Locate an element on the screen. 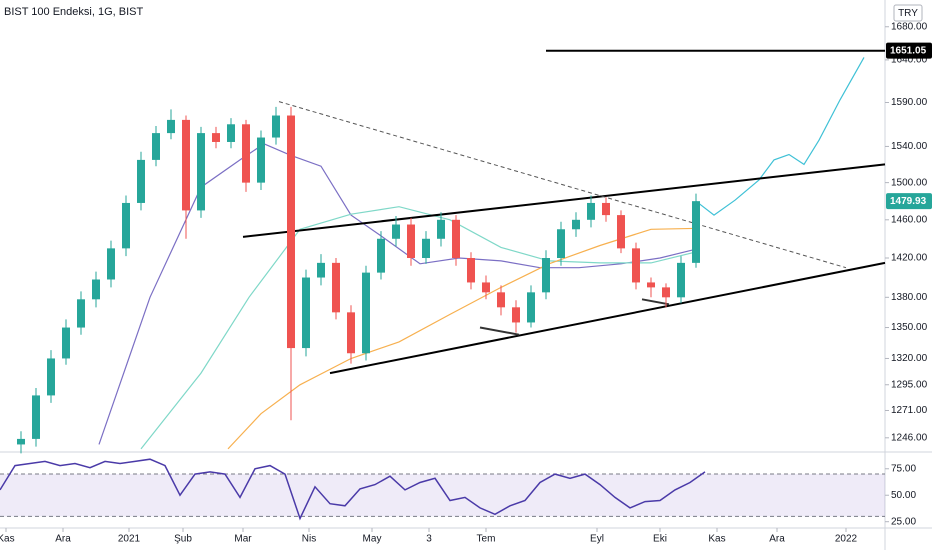 The width and height of the screenshot is (932, 550). price-tag-label: 1651.05 is located at coordinates (908, 50).